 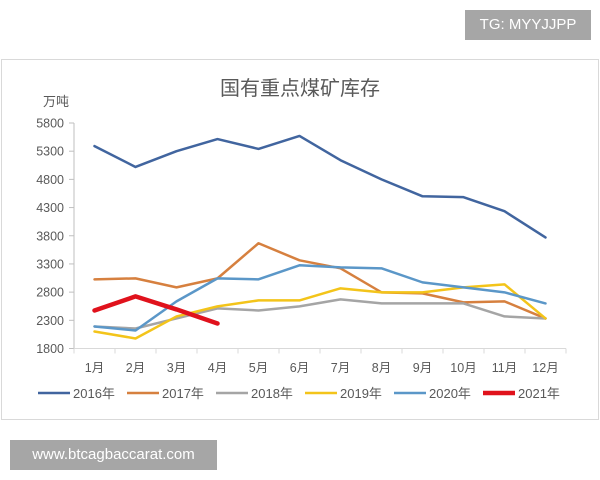 I want to click on x-tick-label: 8月, so click(x=381, y=368).